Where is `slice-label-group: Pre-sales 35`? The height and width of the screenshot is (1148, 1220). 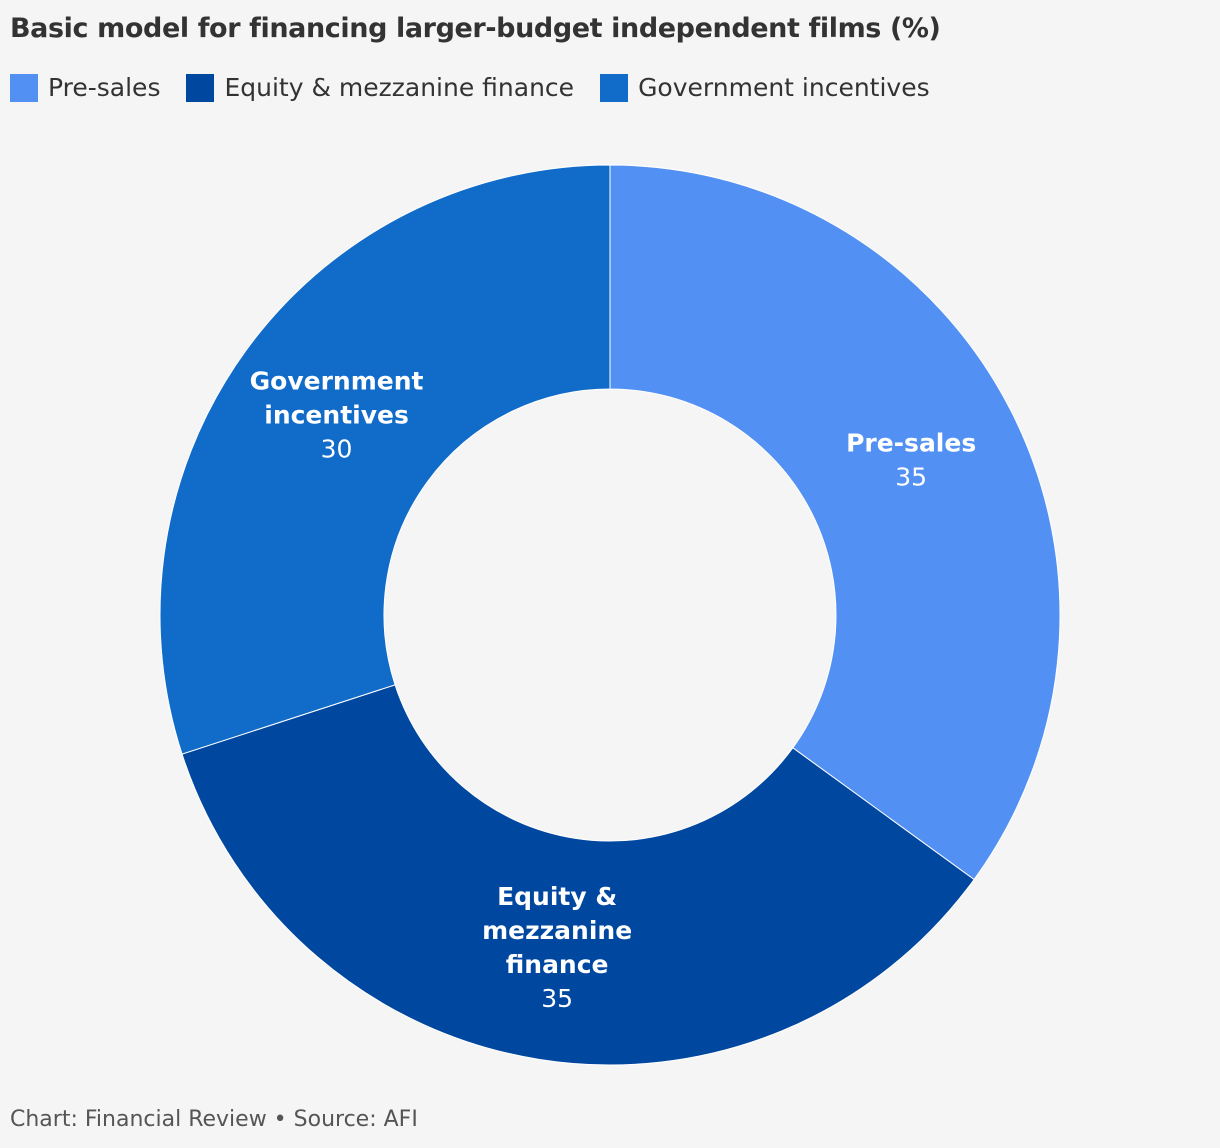
slice-label-group: Pre-sales 35 is located at coordinates (911, 460).